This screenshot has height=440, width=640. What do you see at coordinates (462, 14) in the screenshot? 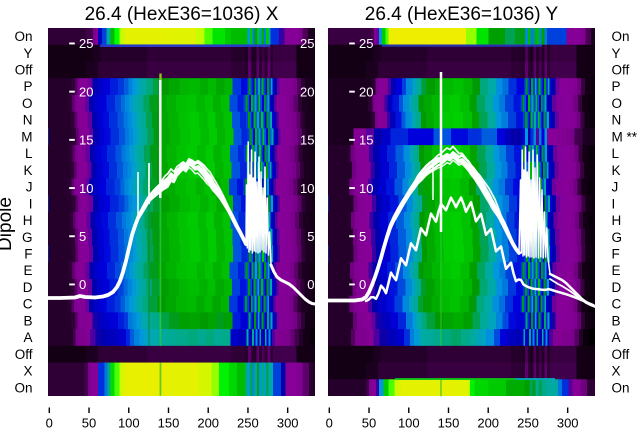
I see `svg-text: 26.4 (HexE36=1036) Y` at bounding box center [462, 14].